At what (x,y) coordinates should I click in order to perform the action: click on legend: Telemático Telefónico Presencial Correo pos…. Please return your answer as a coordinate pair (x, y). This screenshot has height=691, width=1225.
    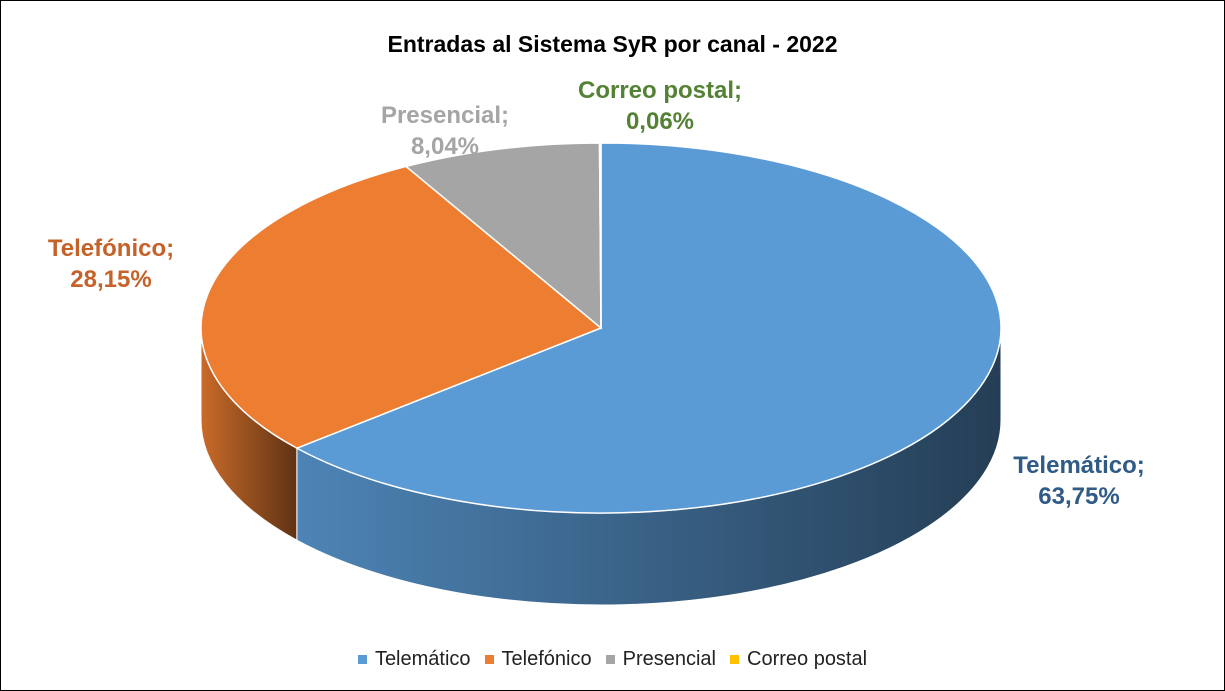
    Looking at the image, I should click on (612, 659).